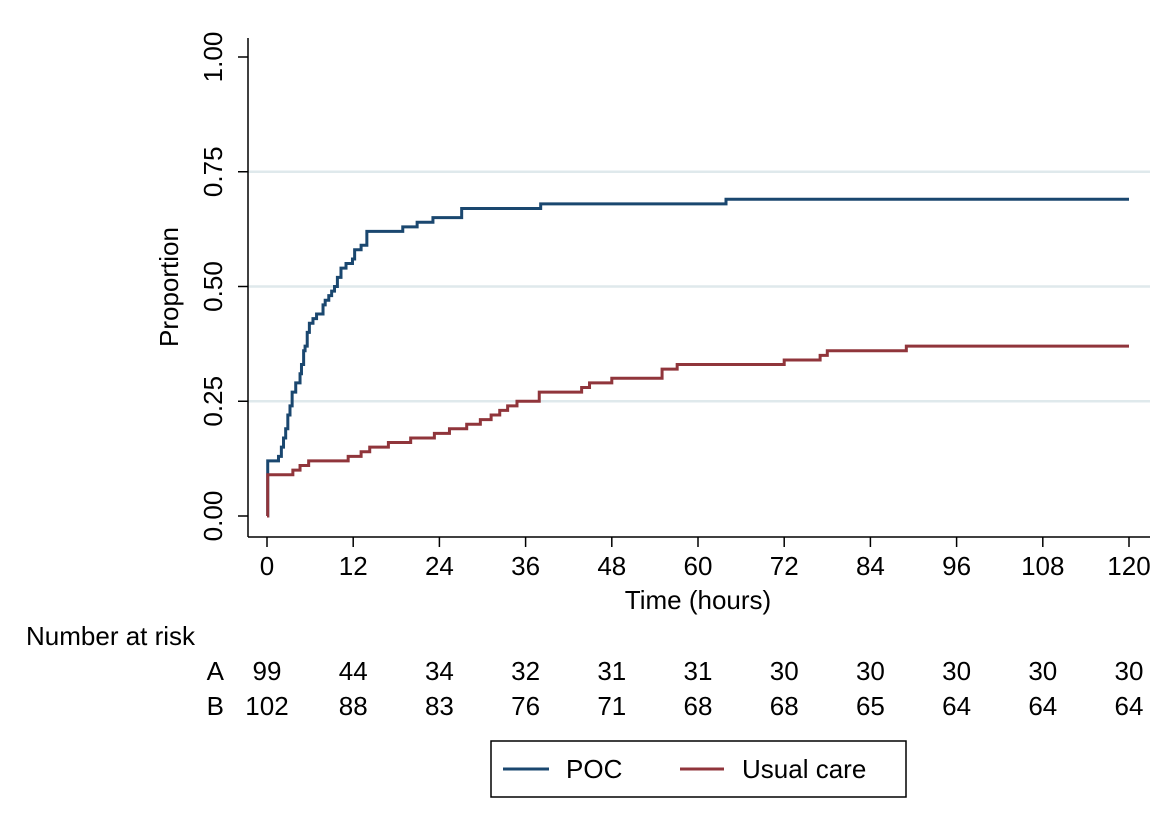 This screenshot has height=814, width=1168. I want to click on risk-cell: 34, so click(439, 671).